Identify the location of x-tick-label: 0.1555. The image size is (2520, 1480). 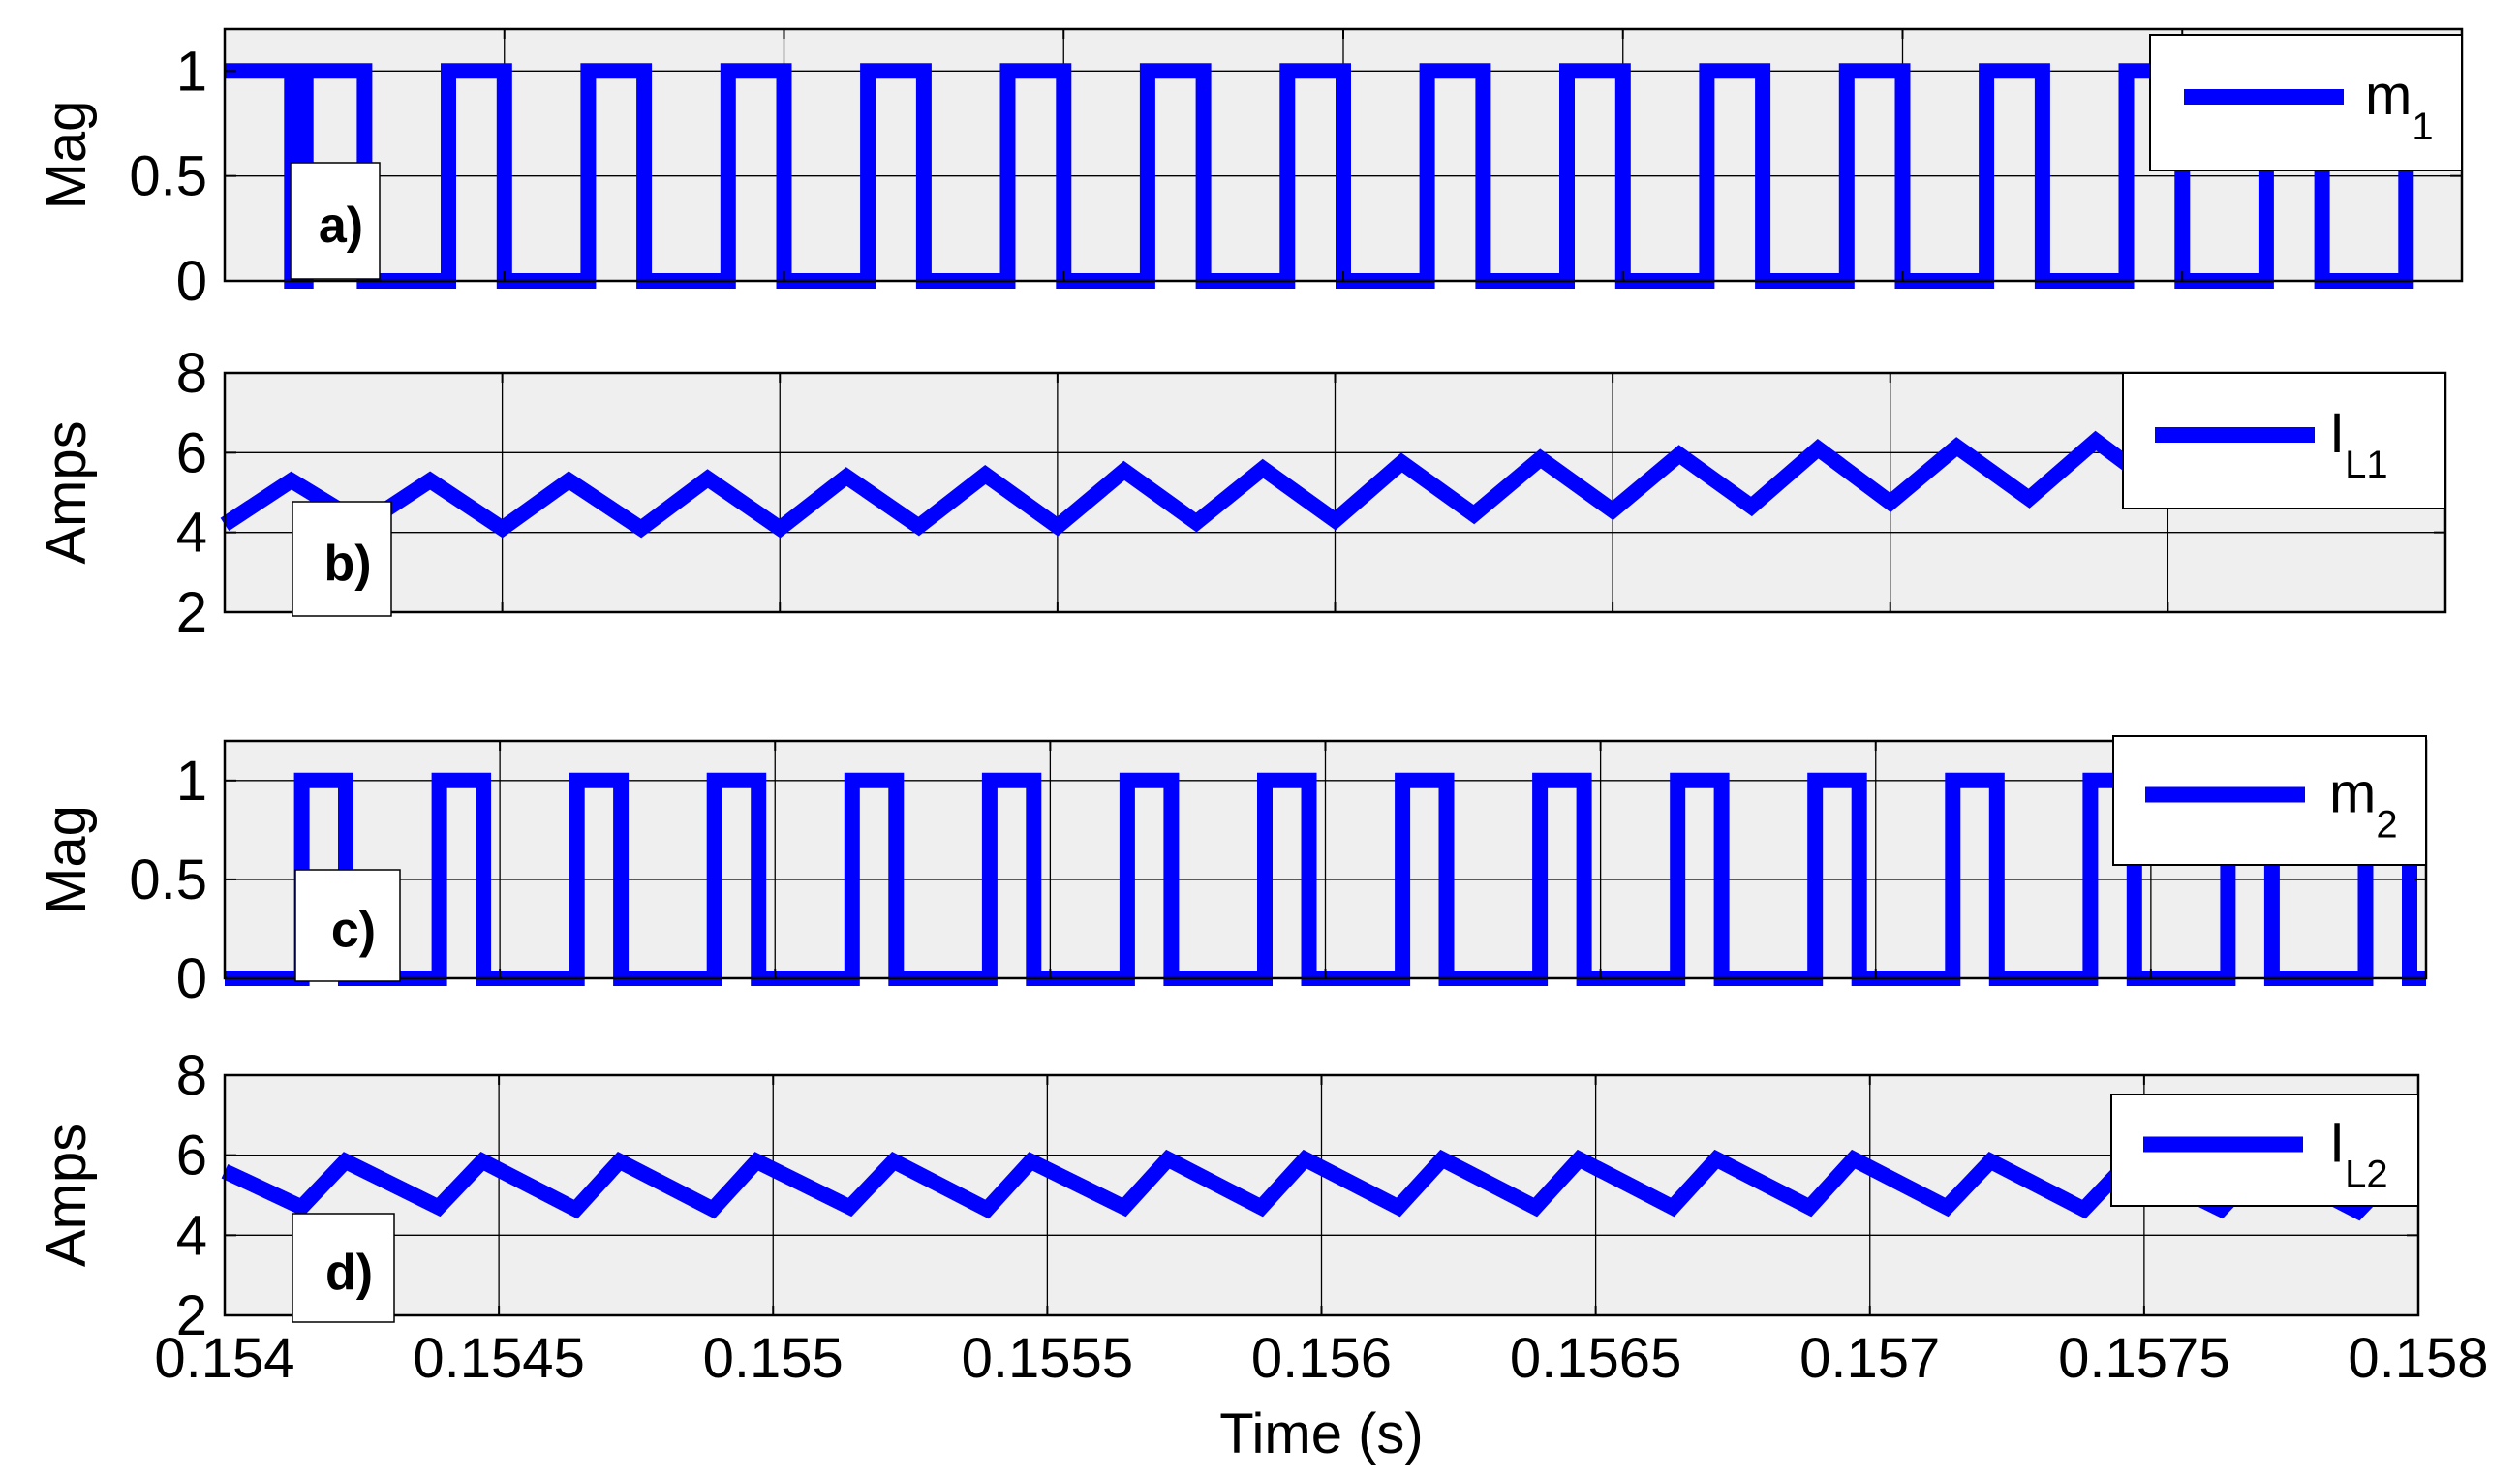
(1048, 1358).